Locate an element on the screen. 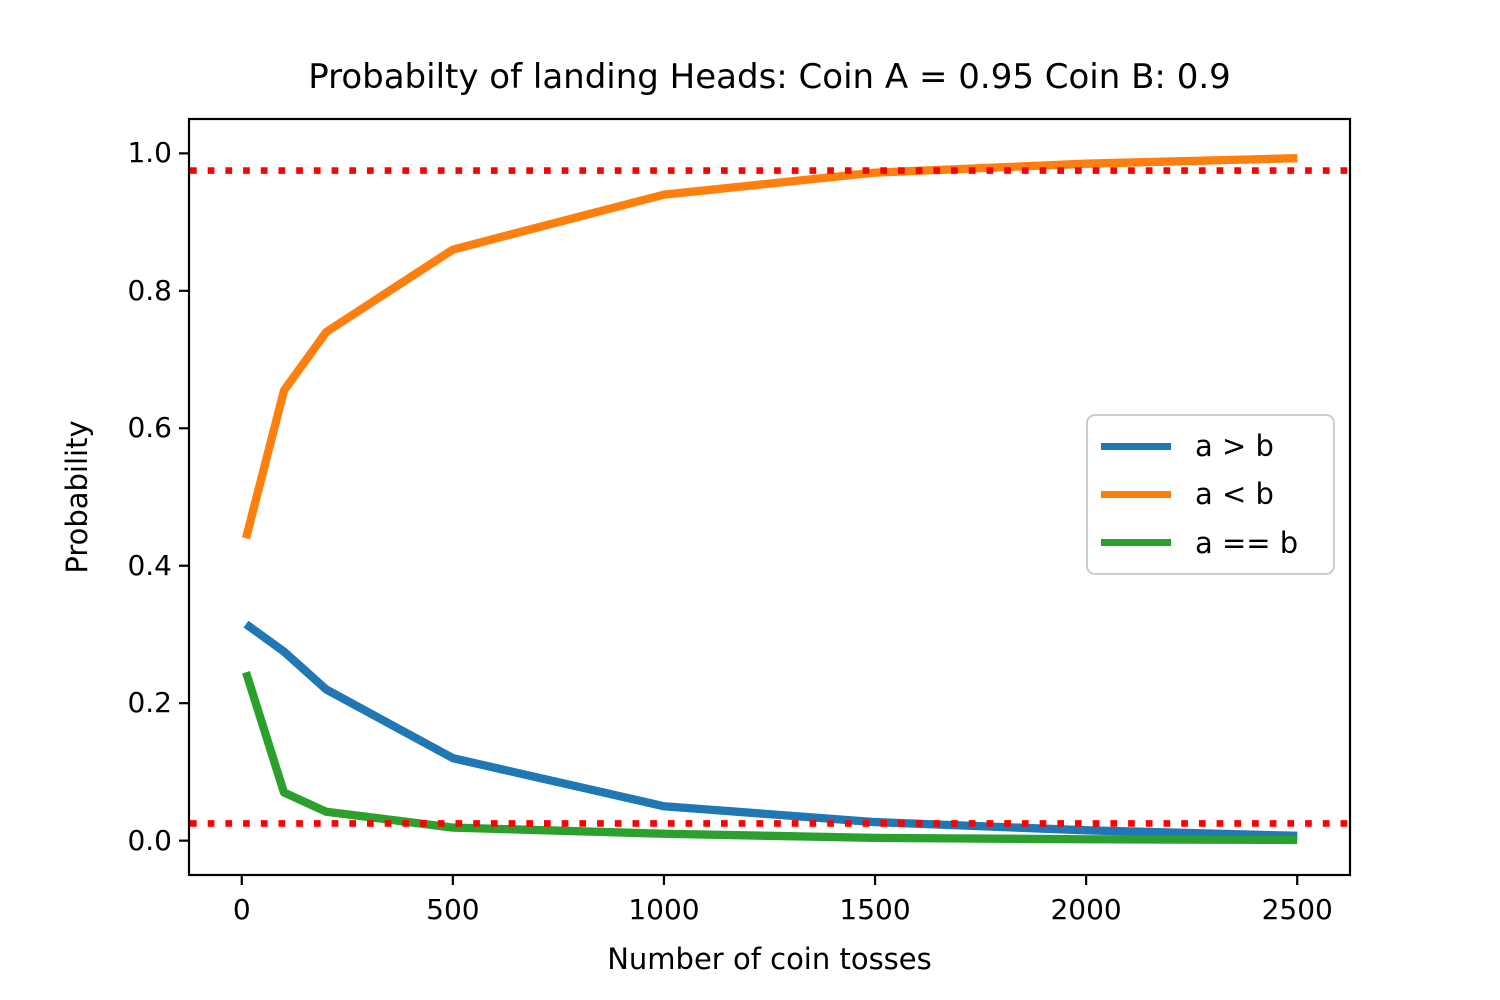  series-line-a-b is located at coordinates (770, 758).